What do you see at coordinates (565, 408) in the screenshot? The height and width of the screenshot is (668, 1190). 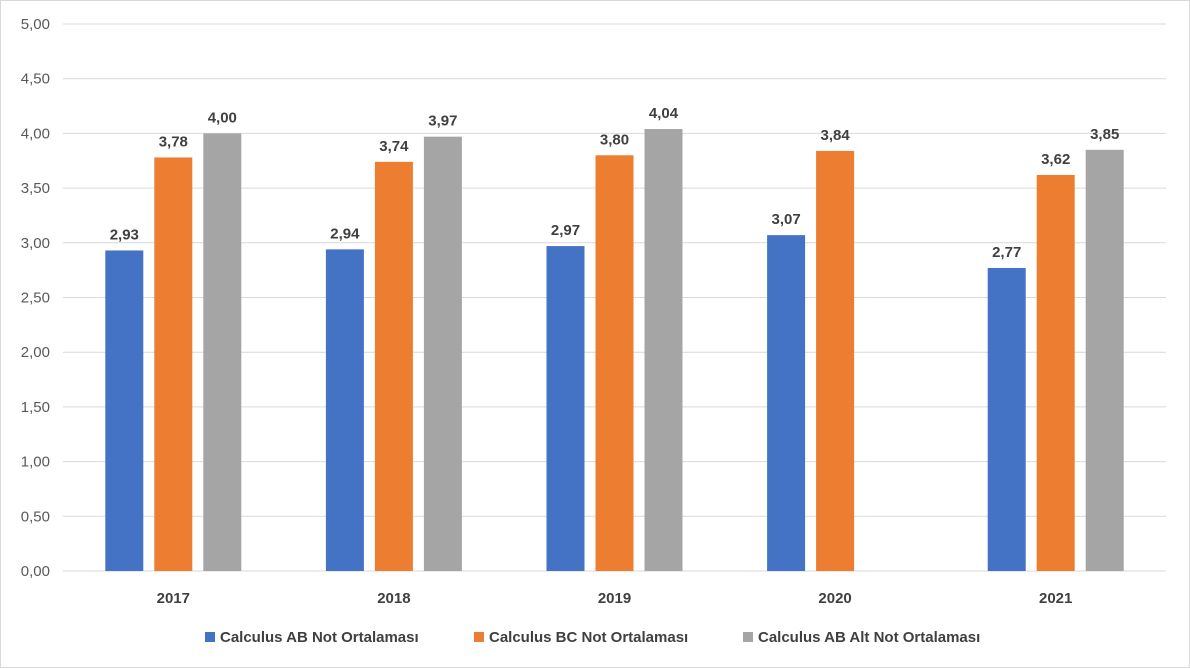 I see `bar-1-2019` at bounding box center [565, 408].